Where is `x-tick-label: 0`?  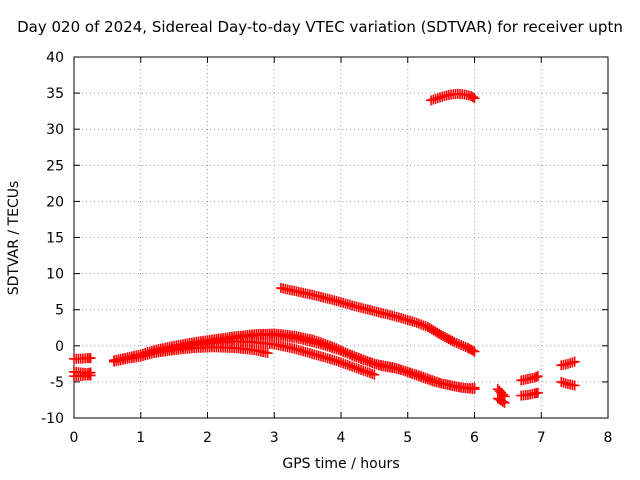
x-tick-label: 0 is located at coordinates (74, 438).